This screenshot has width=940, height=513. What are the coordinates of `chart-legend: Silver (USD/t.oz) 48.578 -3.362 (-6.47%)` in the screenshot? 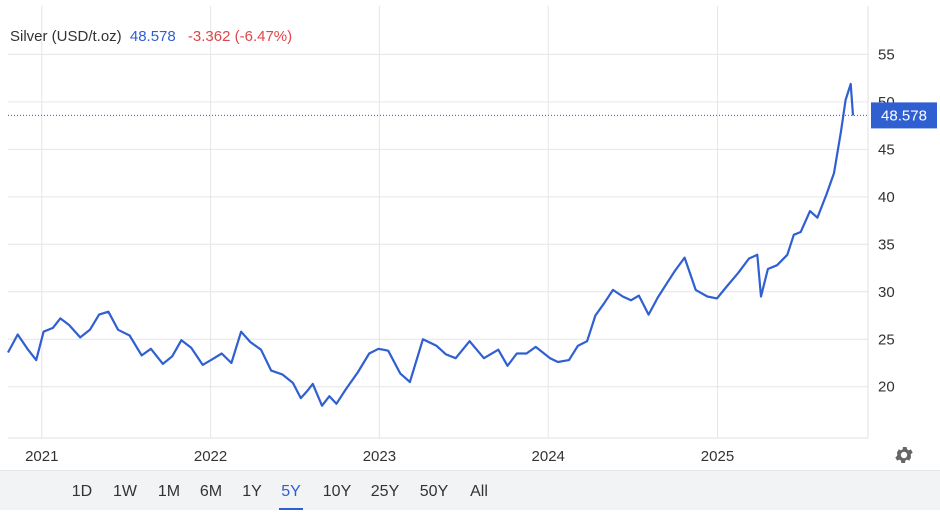 It's located at (151, 36).